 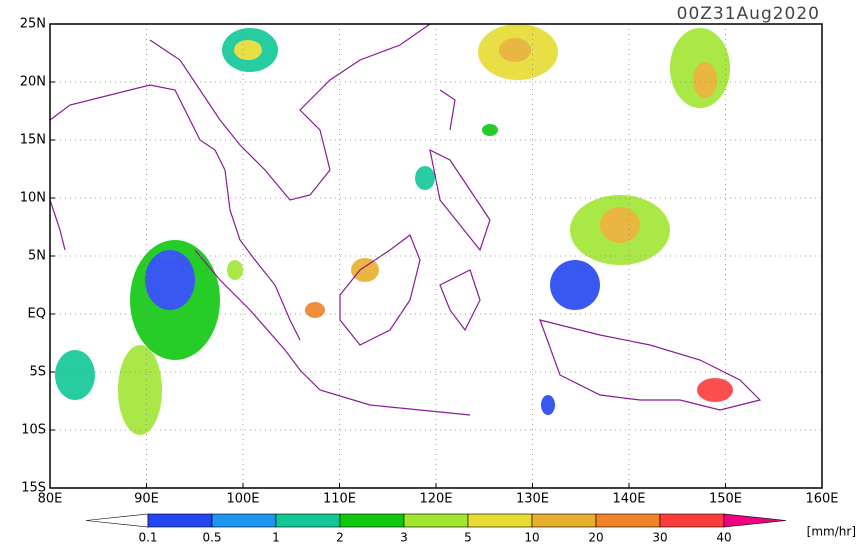 What do you see at coordinates (831, 532) in the screenshot?
I see `colorbar-units: [mm/hr]` at bounding box center [831, 532].